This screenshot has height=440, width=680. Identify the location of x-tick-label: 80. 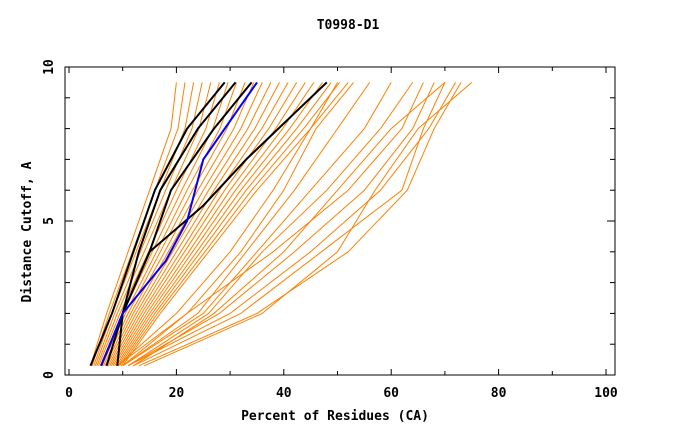
(499, 393).